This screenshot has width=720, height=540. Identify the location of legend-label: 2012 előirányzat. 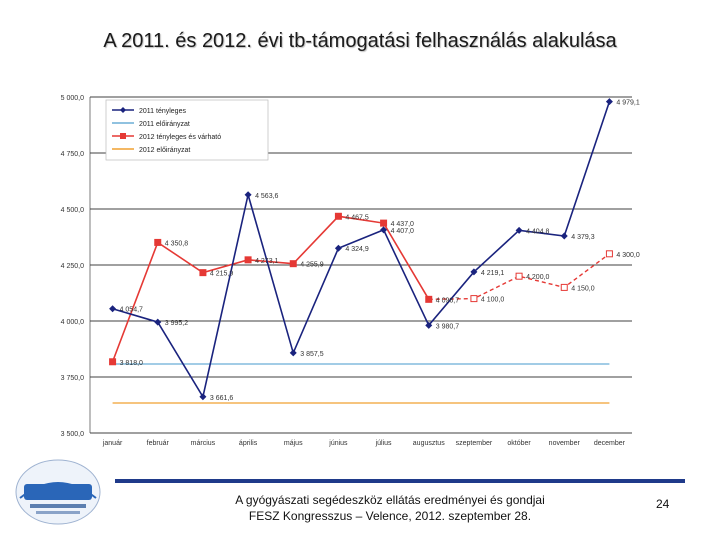
(164, 150).